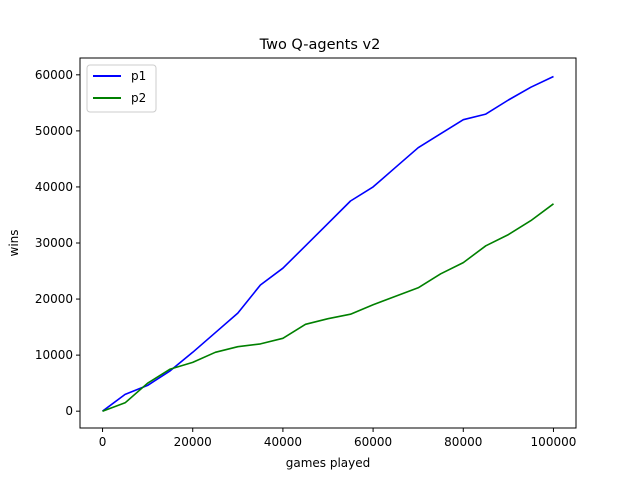 Image resolution: width=640 pixels, height=480 pixels. I want to click on y-axis: 0 10000 20000 30000 40000 50000 60000, so click(57, 243).